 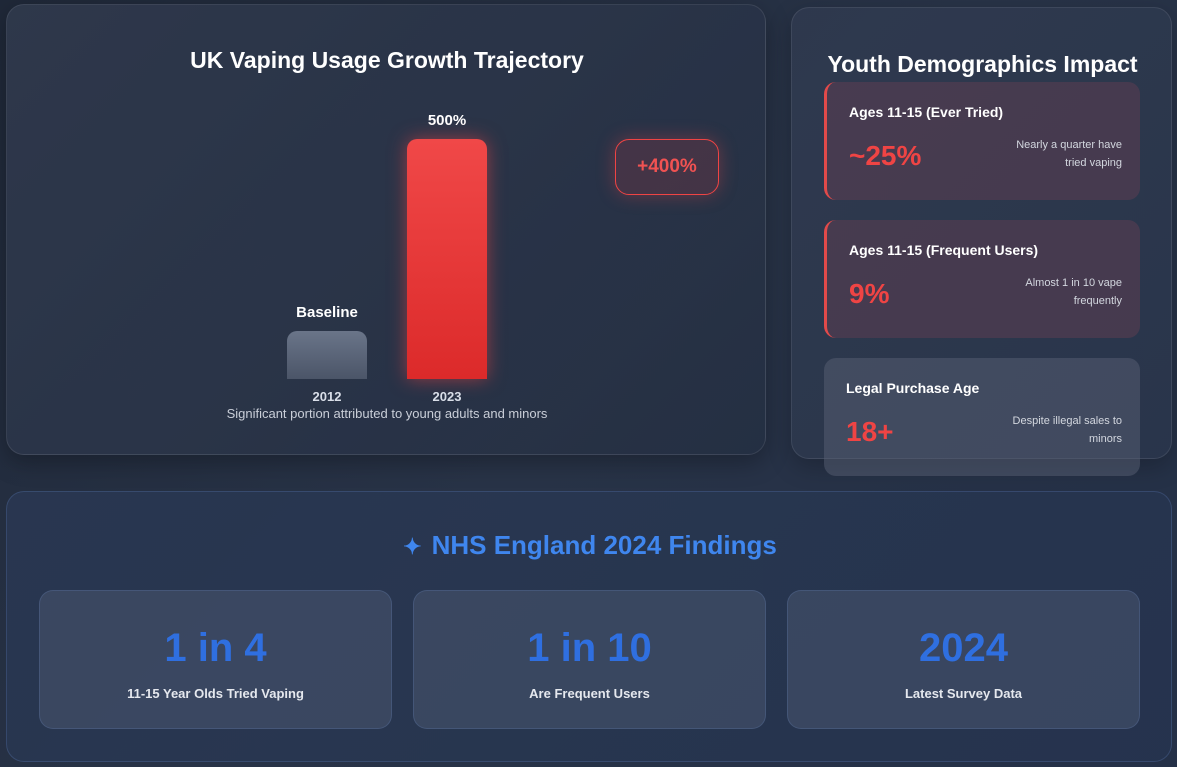 What do you see at coordinates (943, 250) in the screenshot?
I see `stat-label: Ages 11-15 (Frequent Users)` at bounding box center [943, 250].